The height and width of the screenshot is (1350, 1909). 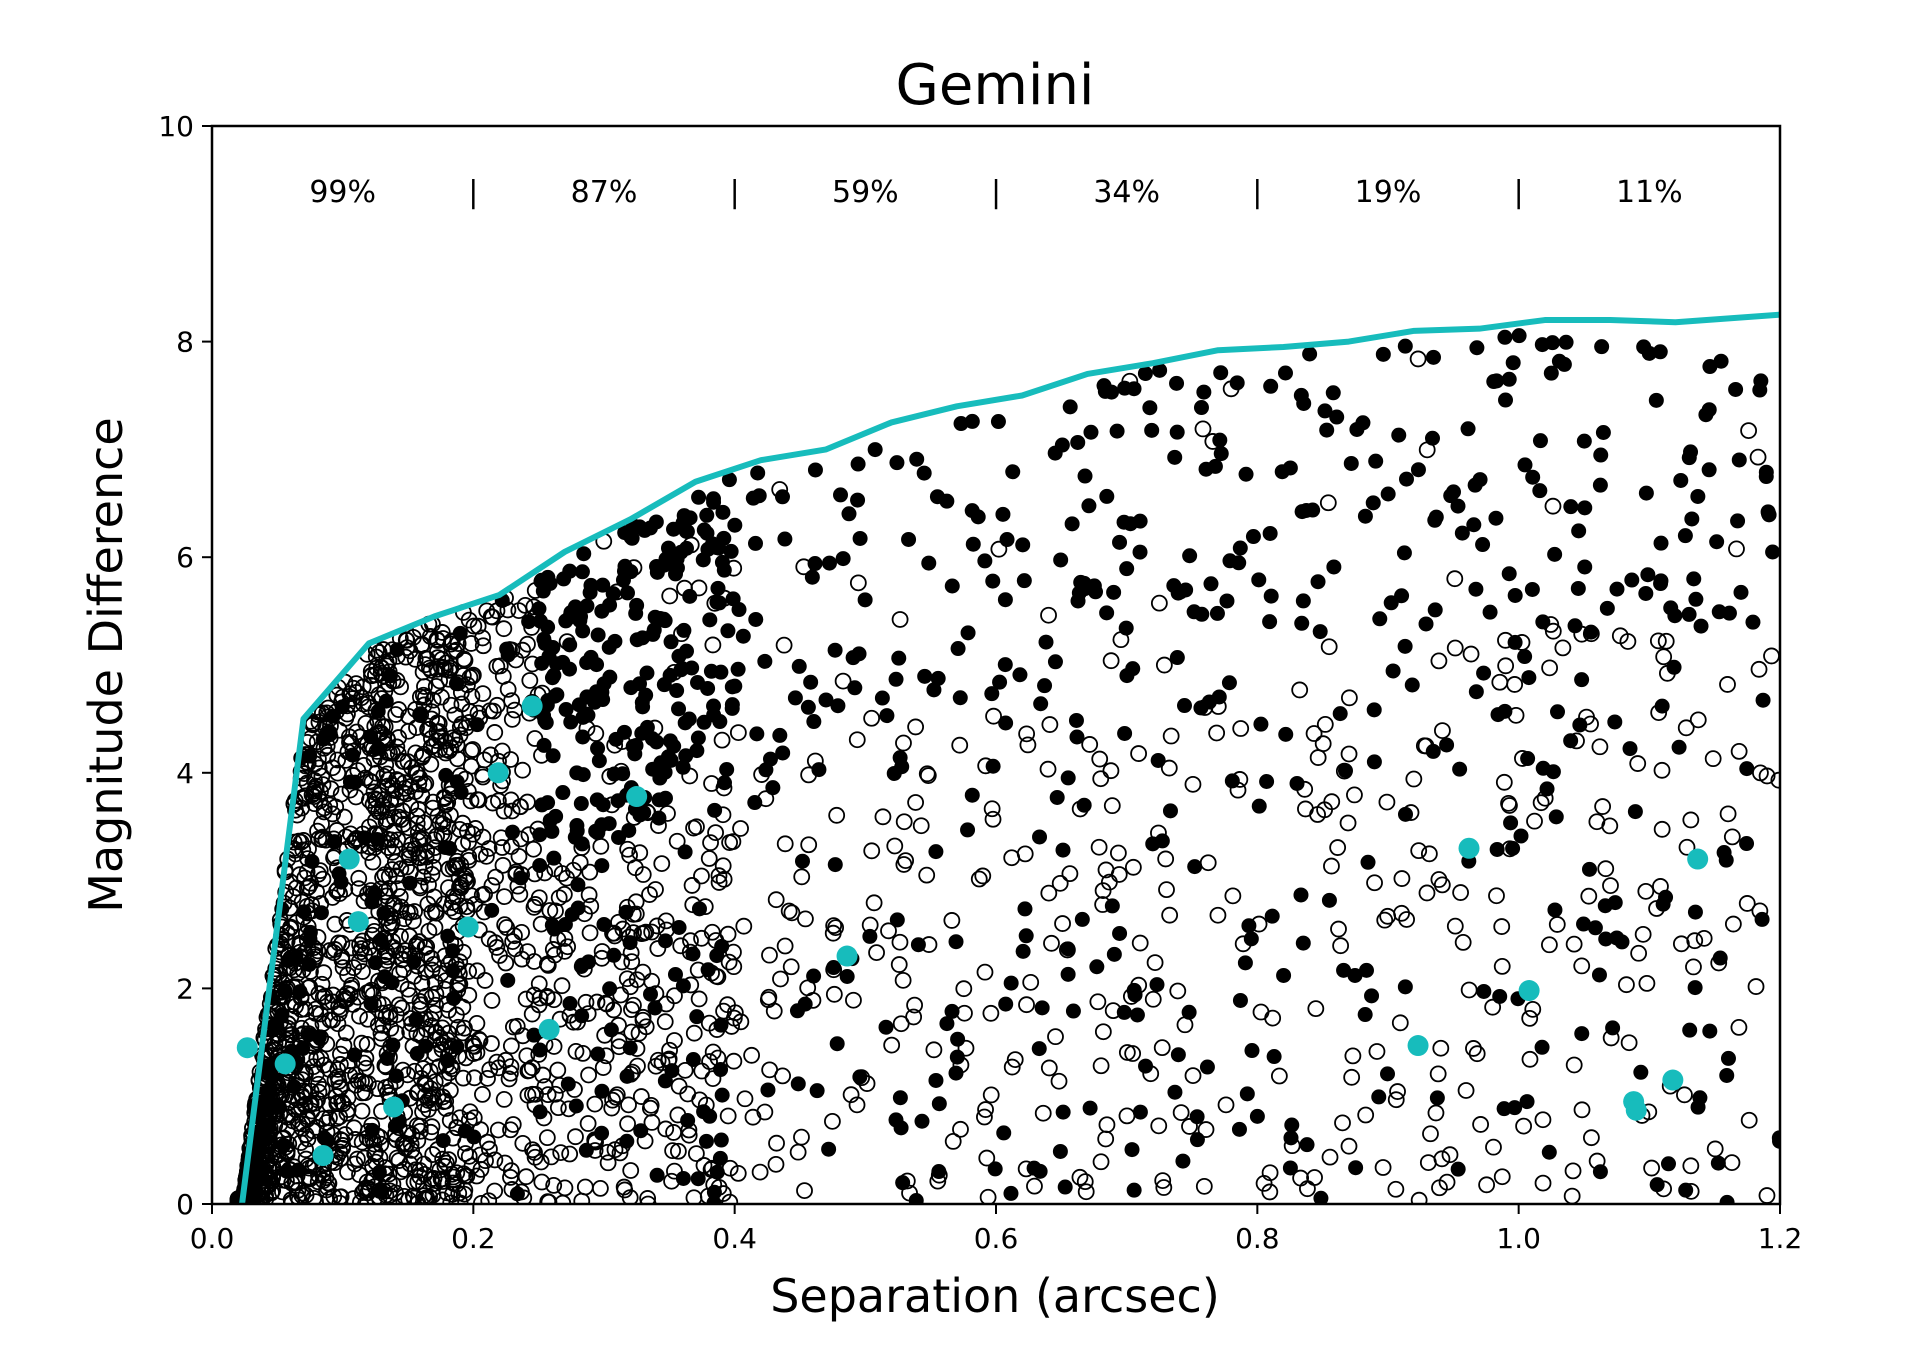 I want to click on y-tick-label: 4, so click(x=185, y=773).